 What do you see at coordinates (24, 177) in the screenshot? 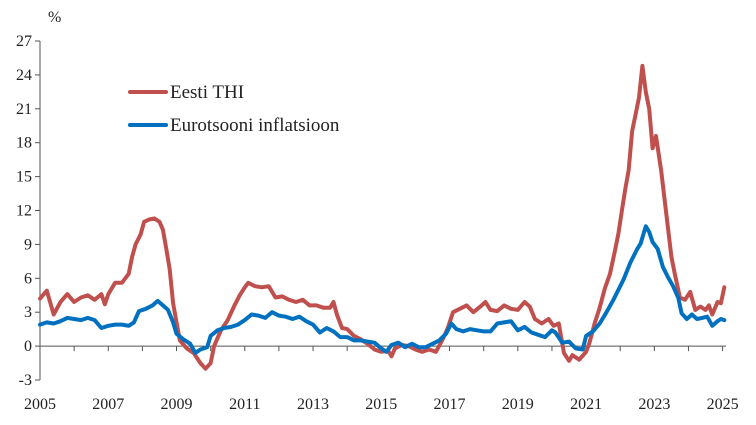
I see `y-tick-label: 15` at bounding box center [24, 177].